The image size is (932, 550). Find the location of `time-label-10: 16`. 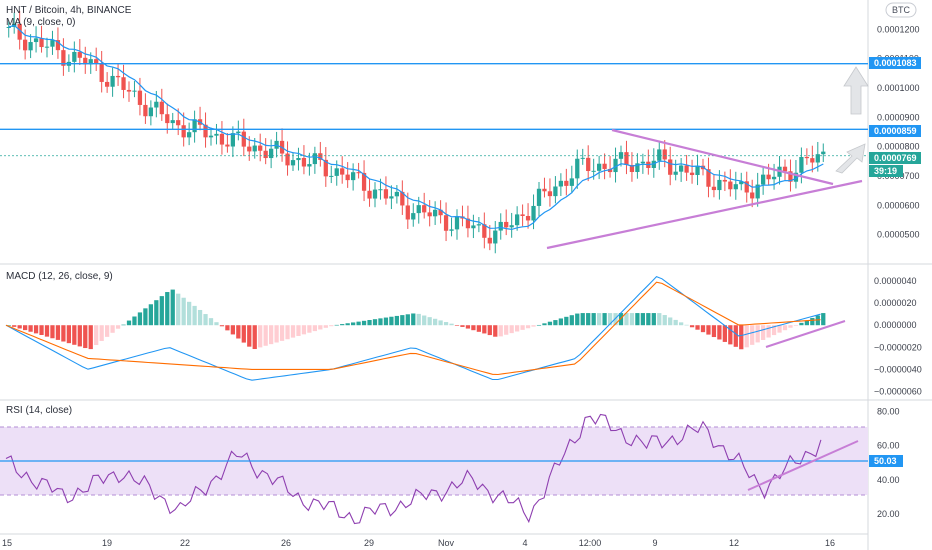

time-label-10: 16 is located at coordinates (830, 543).